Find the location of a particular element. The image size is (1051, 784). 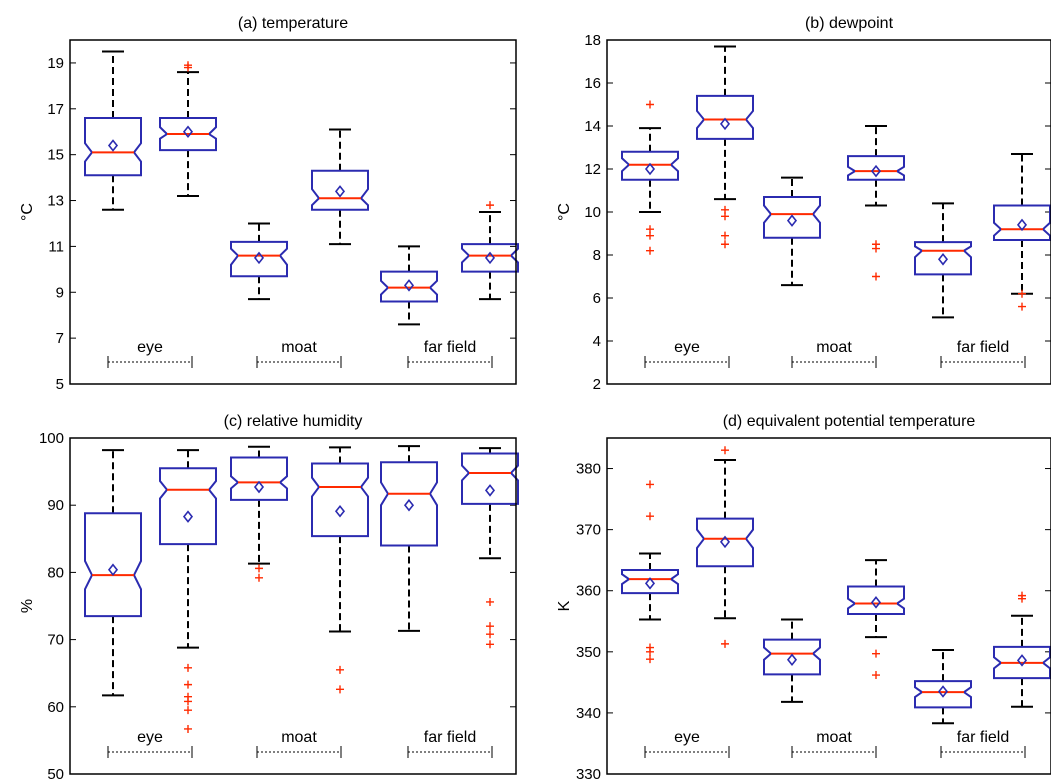

y-axis-label: °C is located at coordinates (27, 212).